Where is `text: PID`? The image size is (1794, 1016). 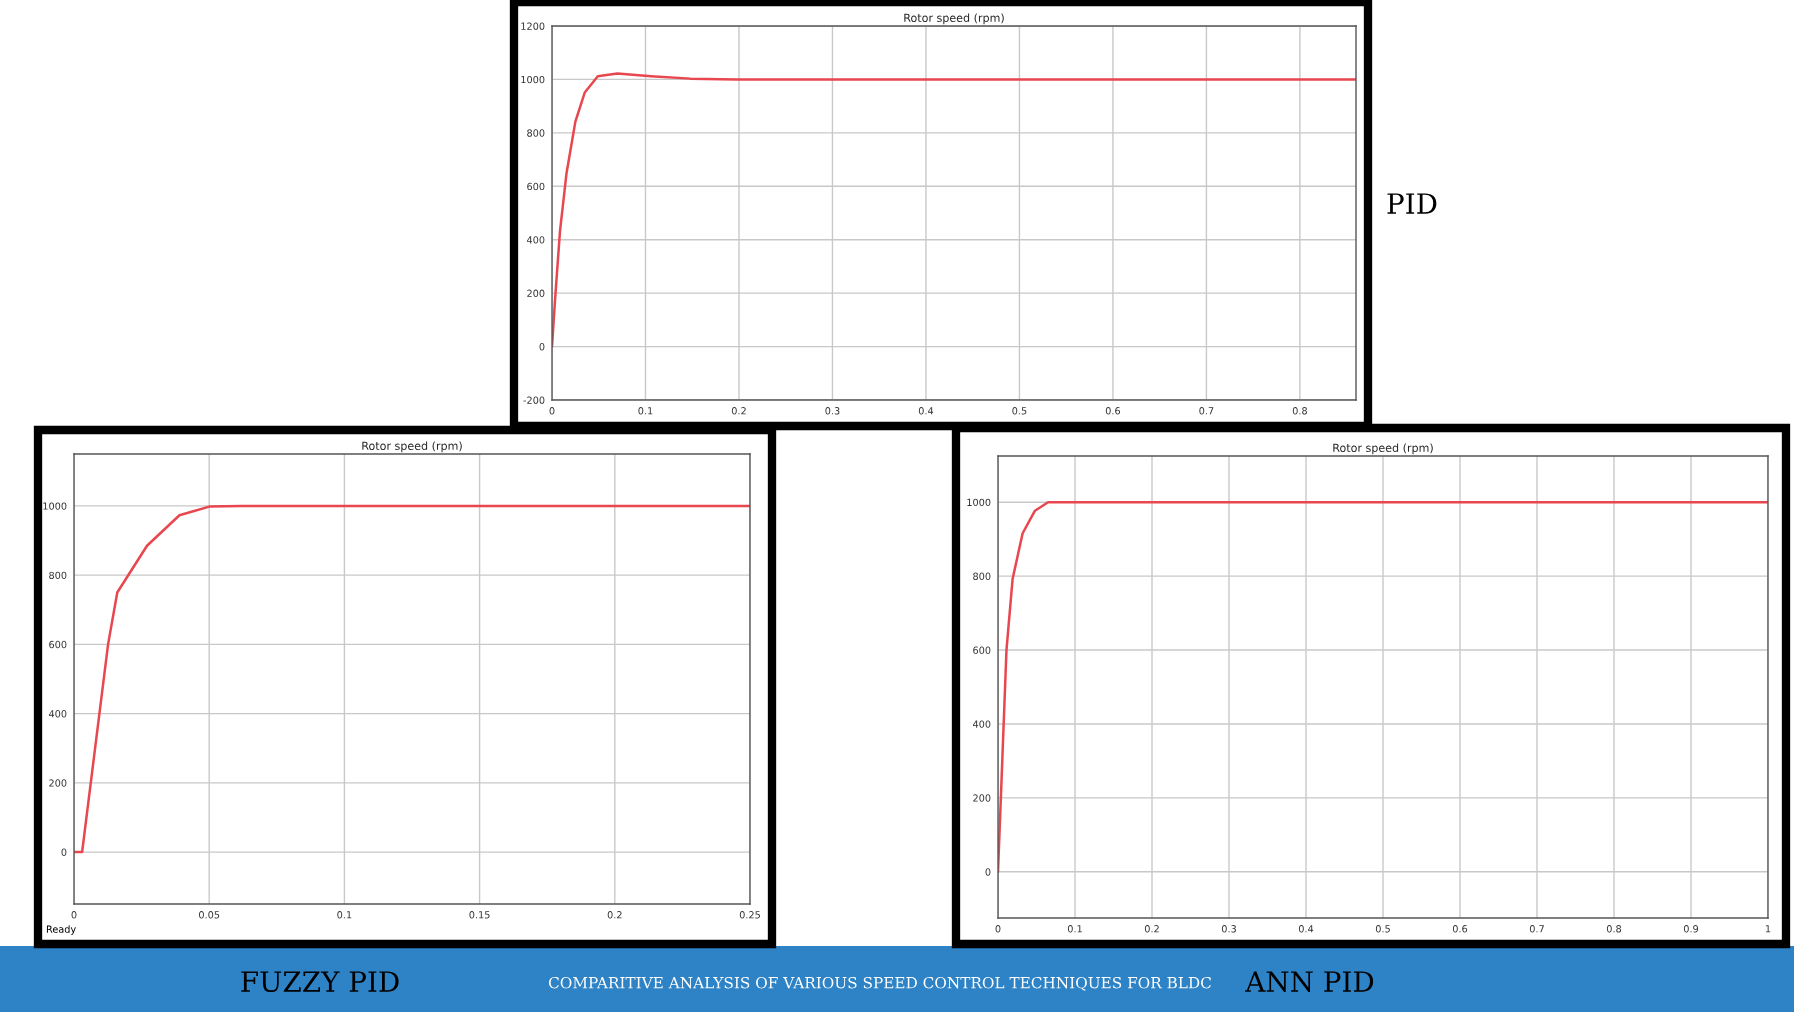 text: PID is located at coordinates (1412, 203).